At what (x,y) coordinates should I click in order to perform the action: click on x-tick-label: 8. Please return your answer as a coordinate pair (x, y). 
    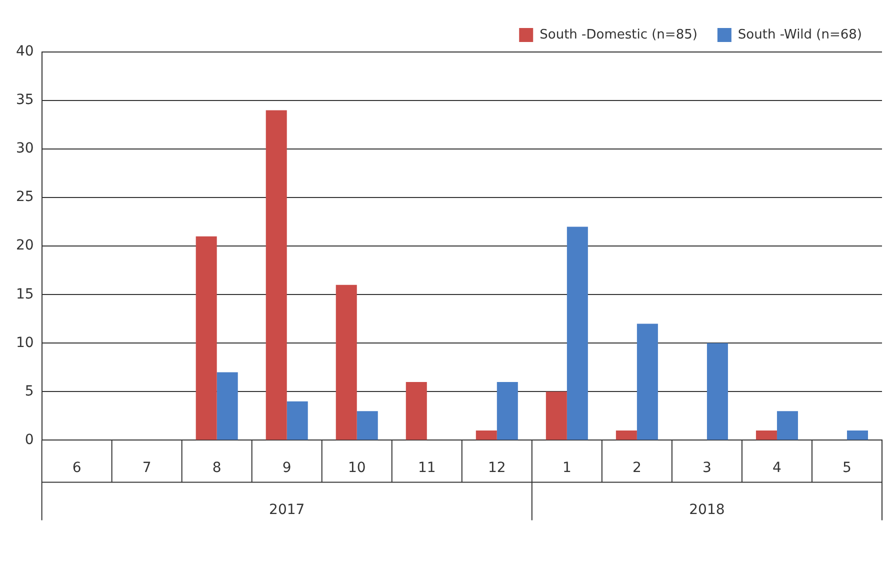
    Looking at the image, I should click on (217, 468).